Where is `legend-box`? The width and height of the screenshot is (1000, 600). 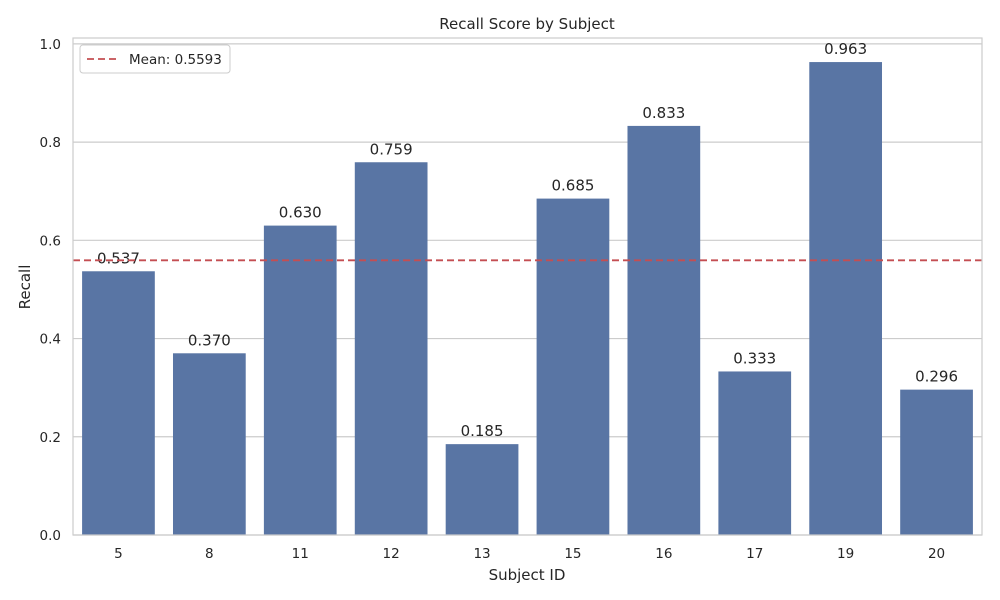
legend-box is located at coordinates (155, 59).